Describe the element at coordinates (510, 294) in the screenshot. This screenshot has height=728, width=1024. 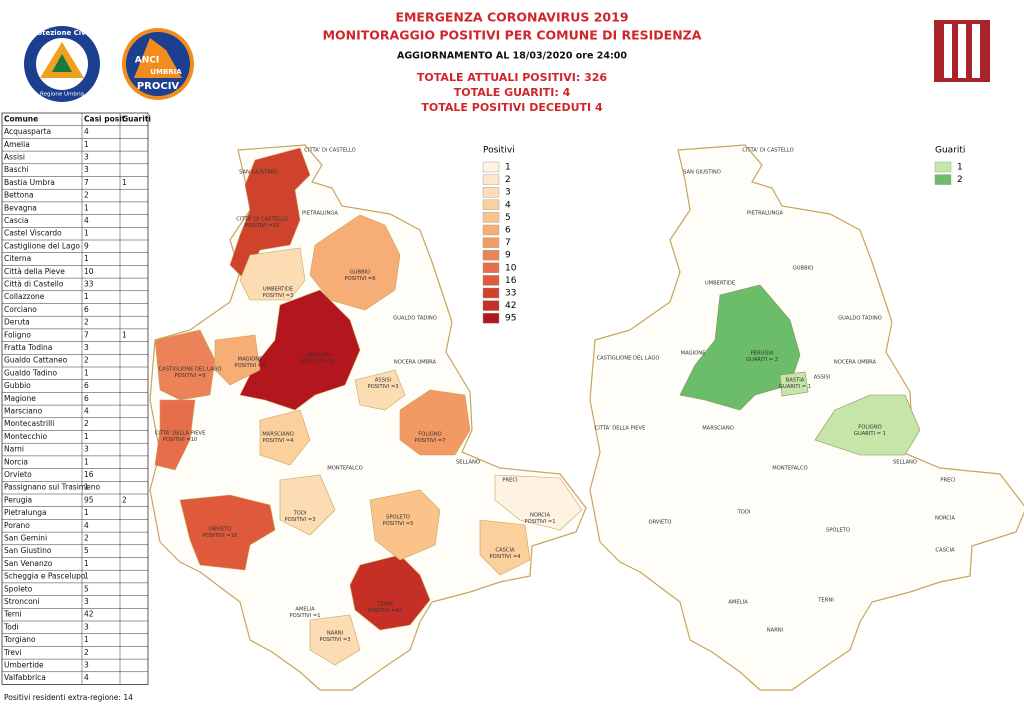
I see `legend-label: 33` at that location.